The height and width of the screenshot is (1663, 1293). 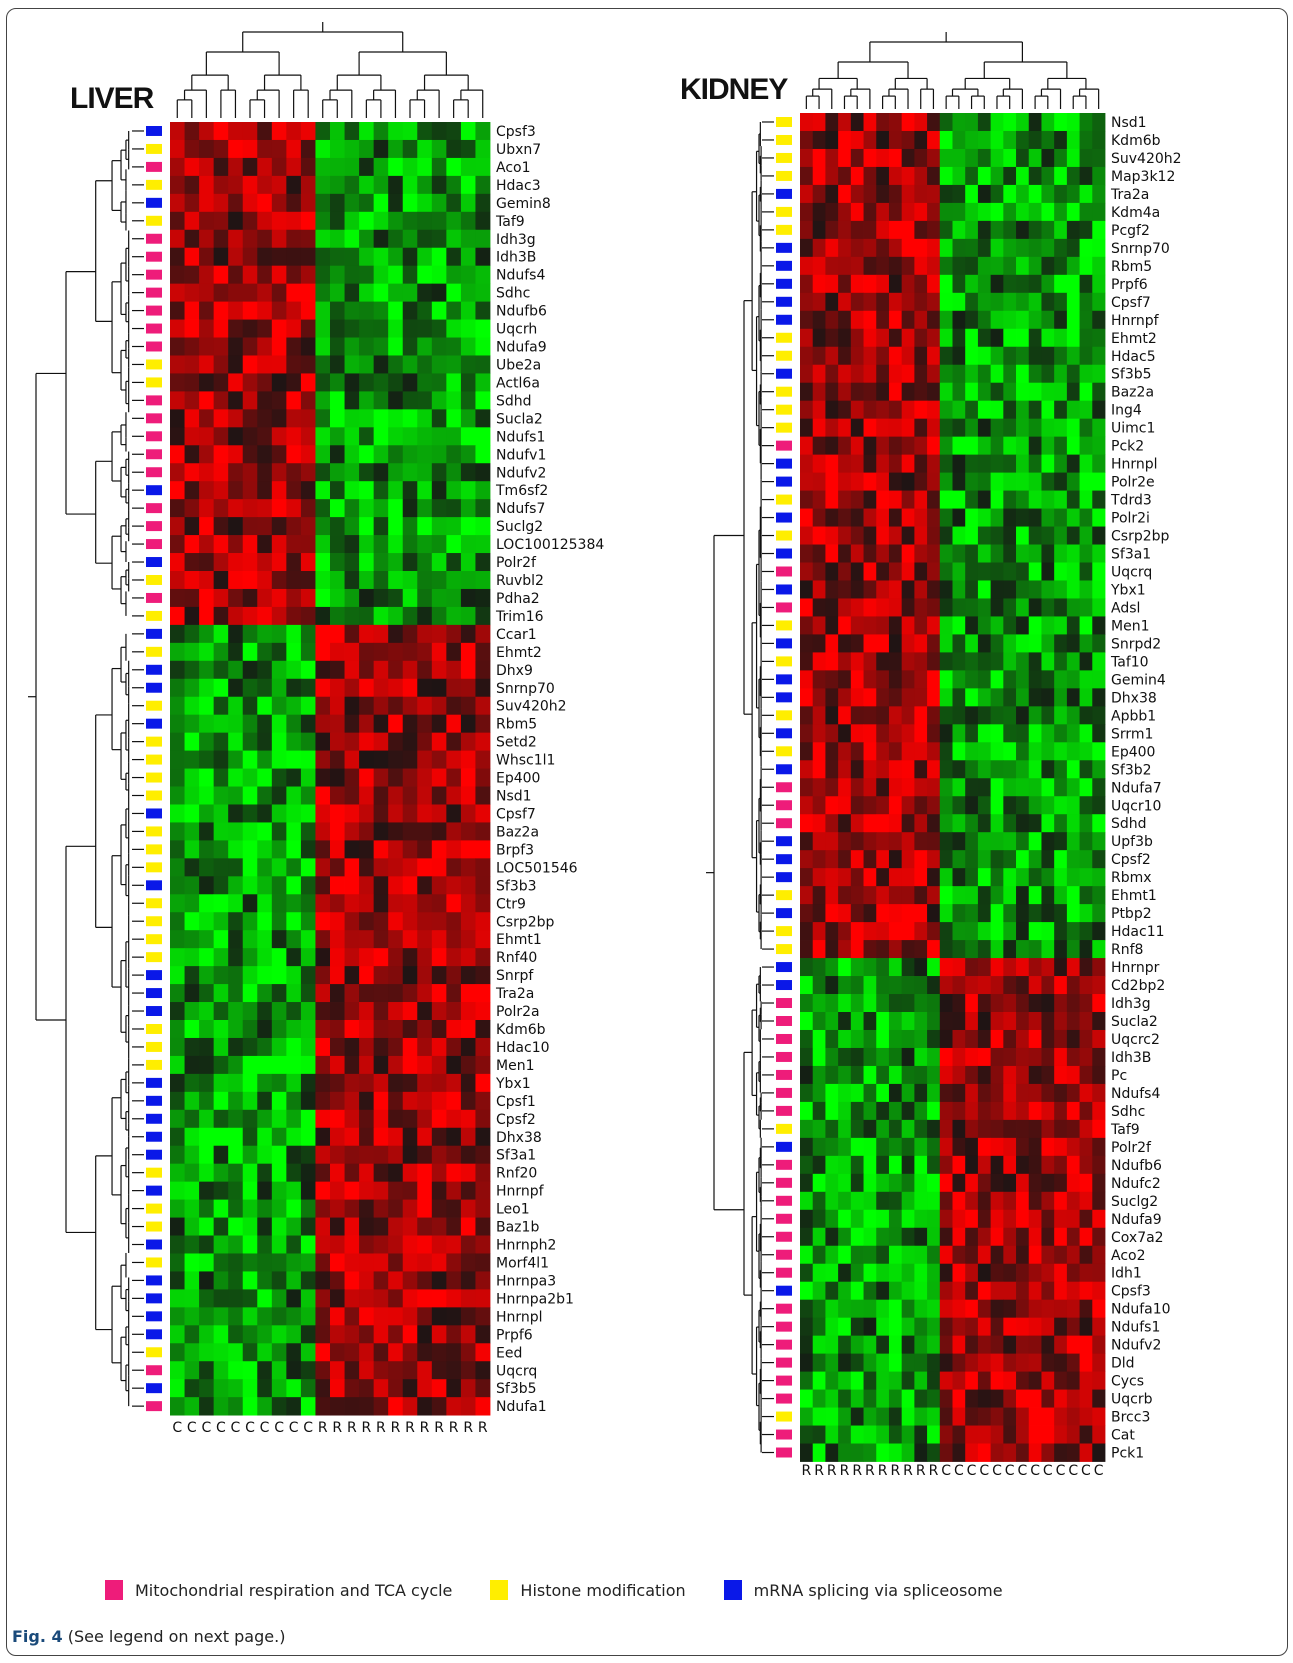 What do you see at coordinates (518, 779) in the screenshot?
I see `liver-gene-label: Ep400` at bounding box center [518, 779].